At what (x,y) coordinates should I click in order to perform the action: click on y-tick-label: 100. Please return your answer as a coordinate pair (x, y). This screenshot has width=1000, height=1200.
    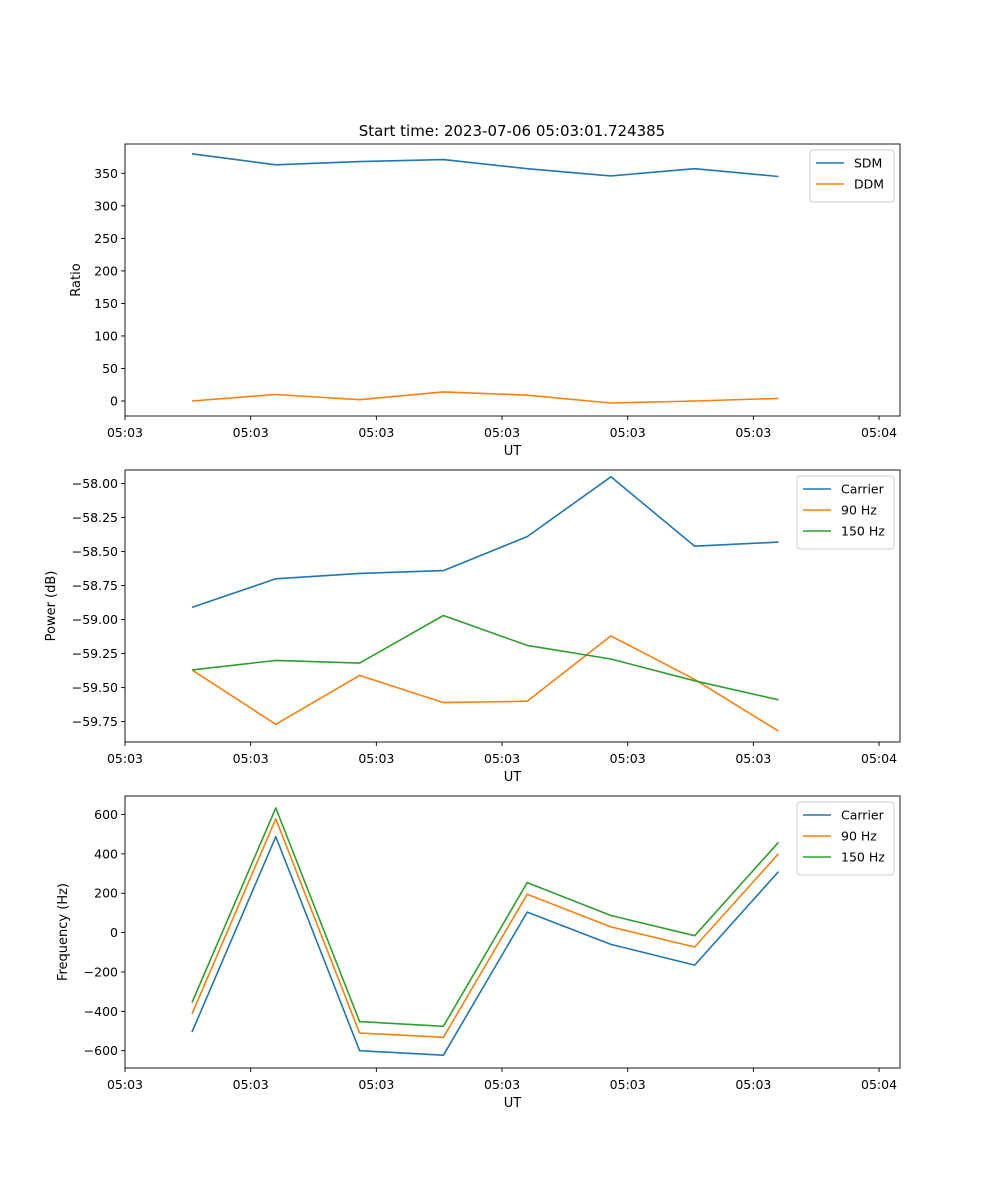
    Looking at the image, I should click on (106, 335).